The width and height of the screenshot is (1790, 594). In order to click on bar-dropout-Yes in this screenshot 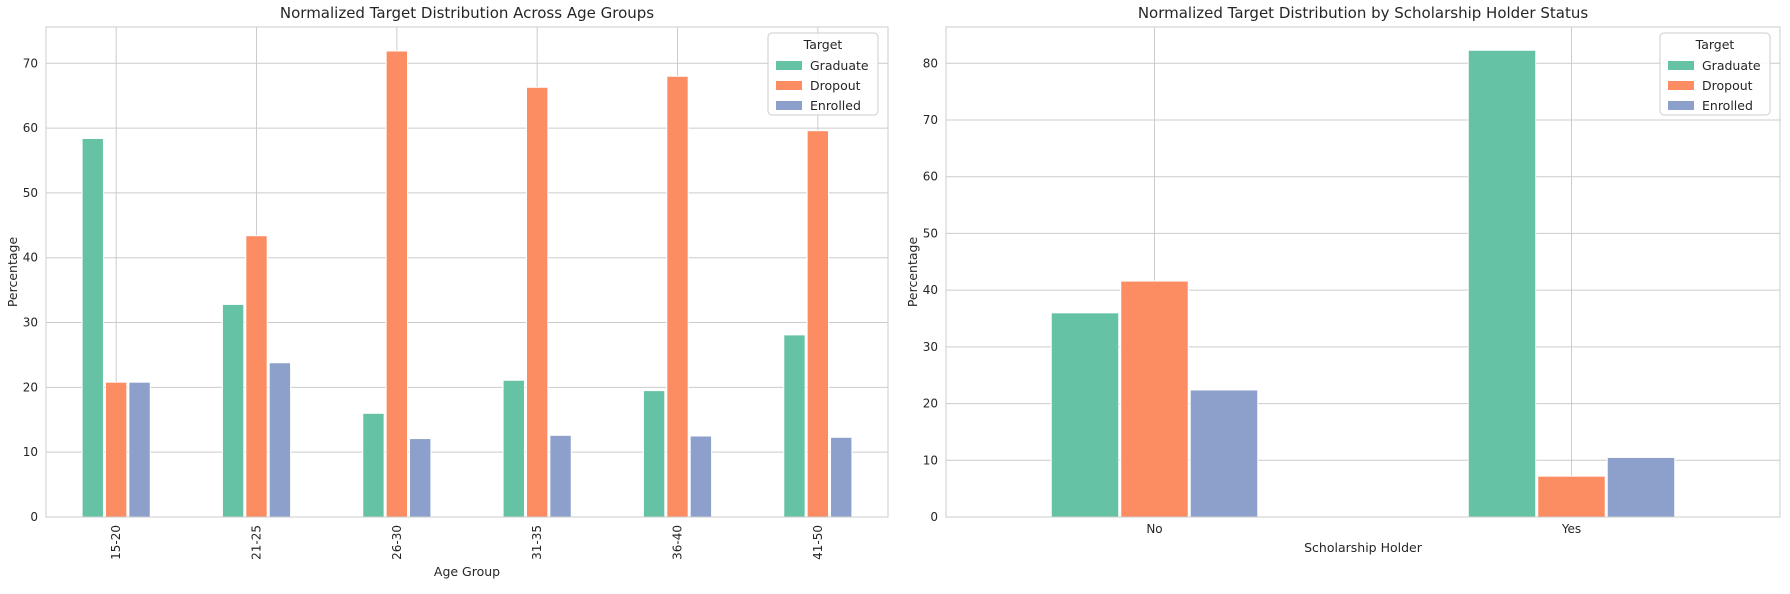, I will do `click(1571, 496)`.